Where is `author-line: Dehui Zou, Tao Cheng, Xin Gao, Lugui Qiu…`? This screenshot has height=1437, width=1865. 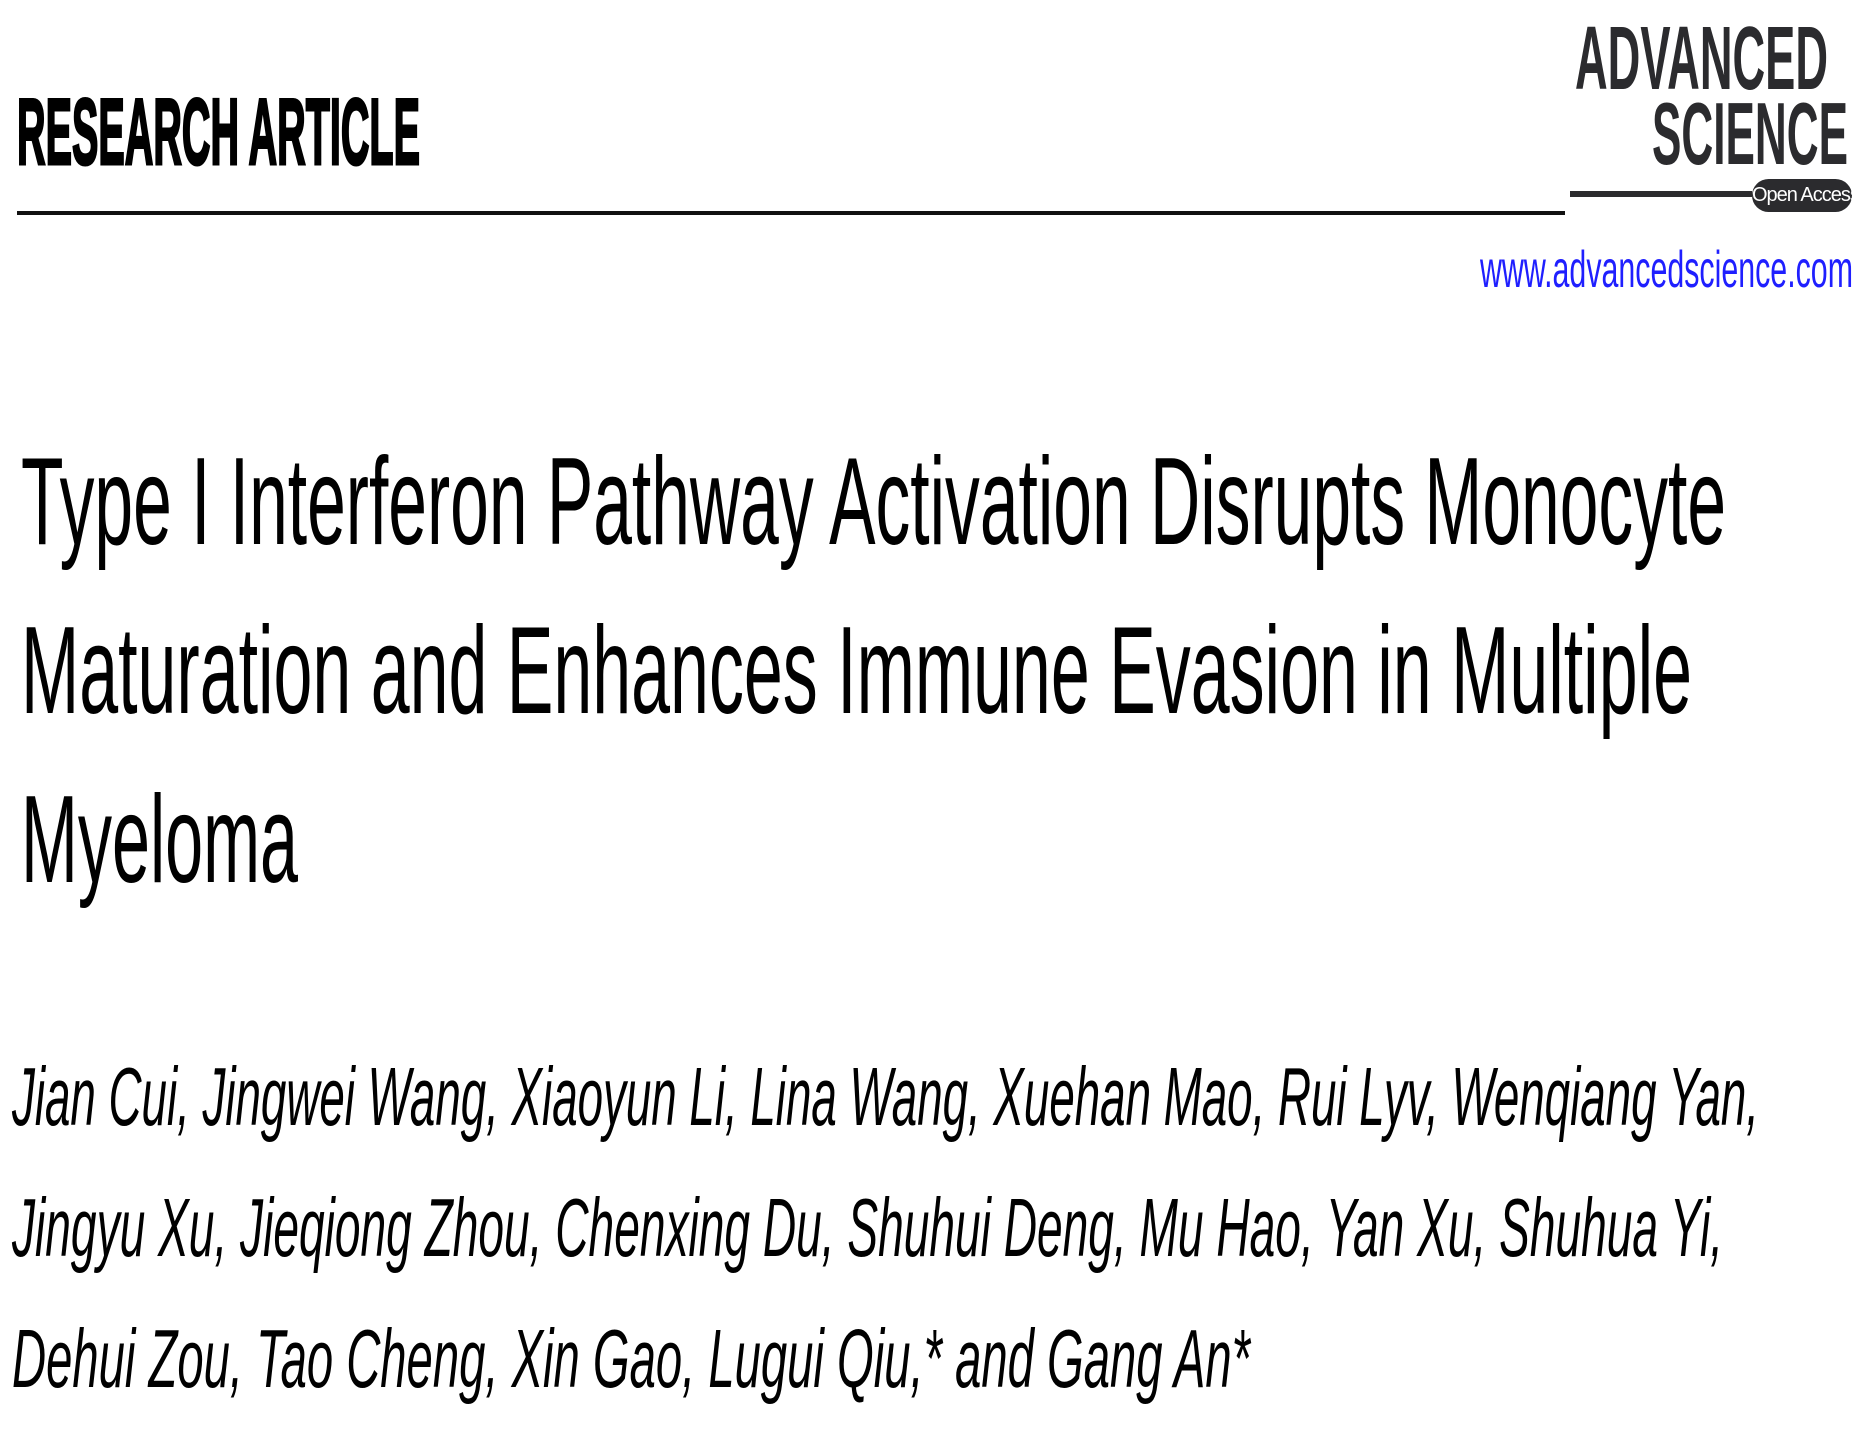 author-line: Dehui Zou, Tao Cheng, Xin Gao, Lugui Qiu… is located at coordinates (631, 1358).